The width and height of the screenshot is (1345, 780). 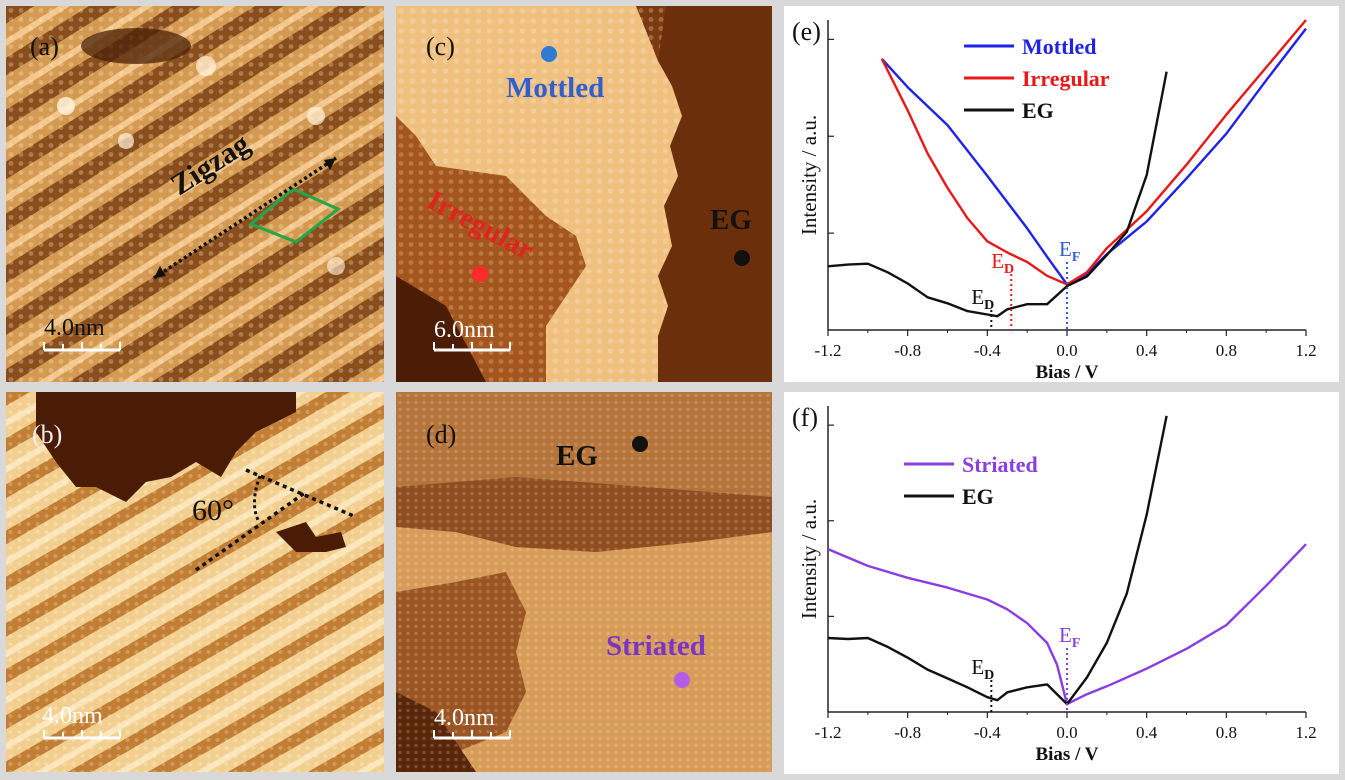 I want to click on striated-marker, so click(x=682, y=680).